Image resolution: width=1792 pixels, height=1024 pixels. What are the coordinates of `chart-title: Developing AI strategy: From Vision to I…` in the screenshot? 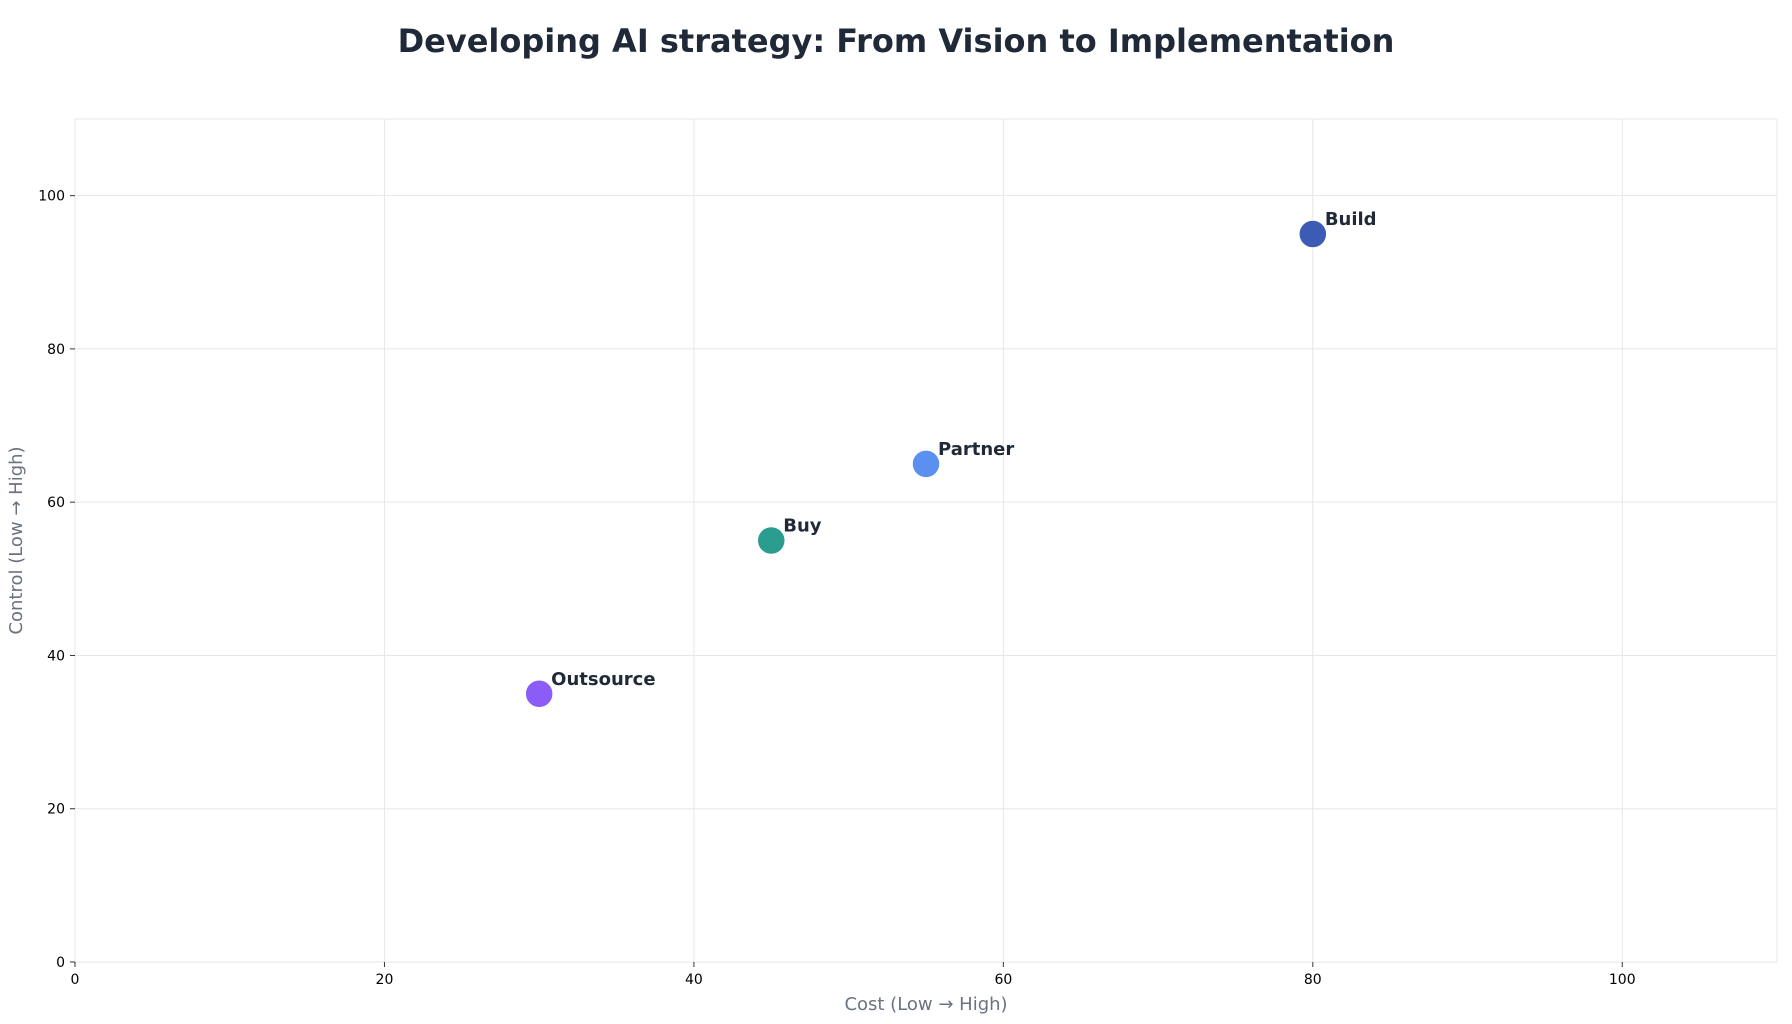 It's located at (896, 41).